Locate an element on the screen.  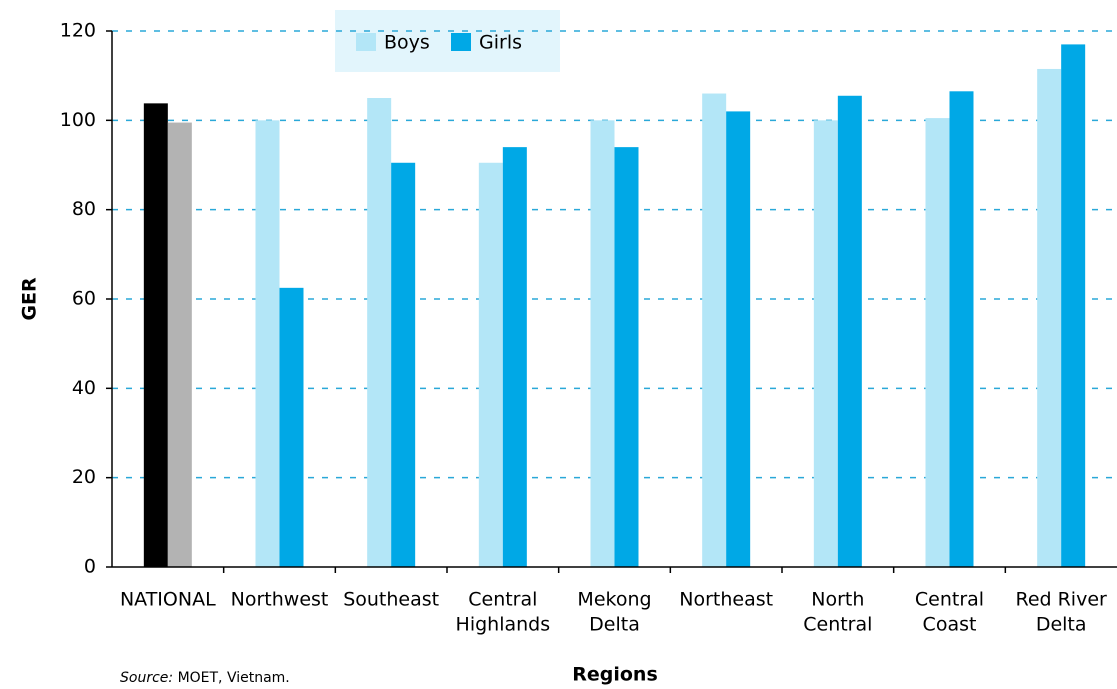
x-tick-label: Northwest is located at coordinates (280, 600).